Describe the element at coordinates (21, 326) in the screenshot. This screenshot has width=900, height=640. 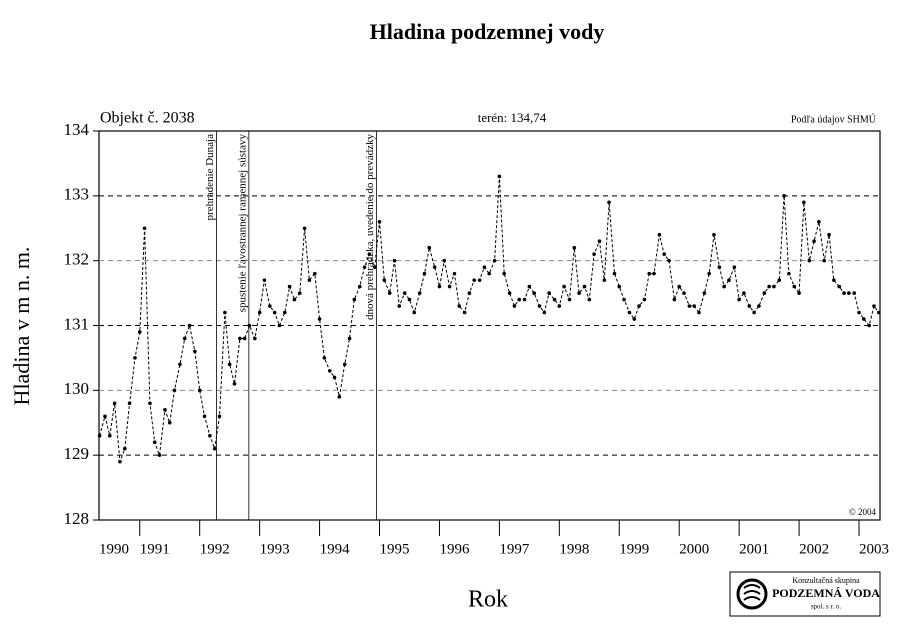
I see `y-axis-label: Hladina v m n. m.` at that location.